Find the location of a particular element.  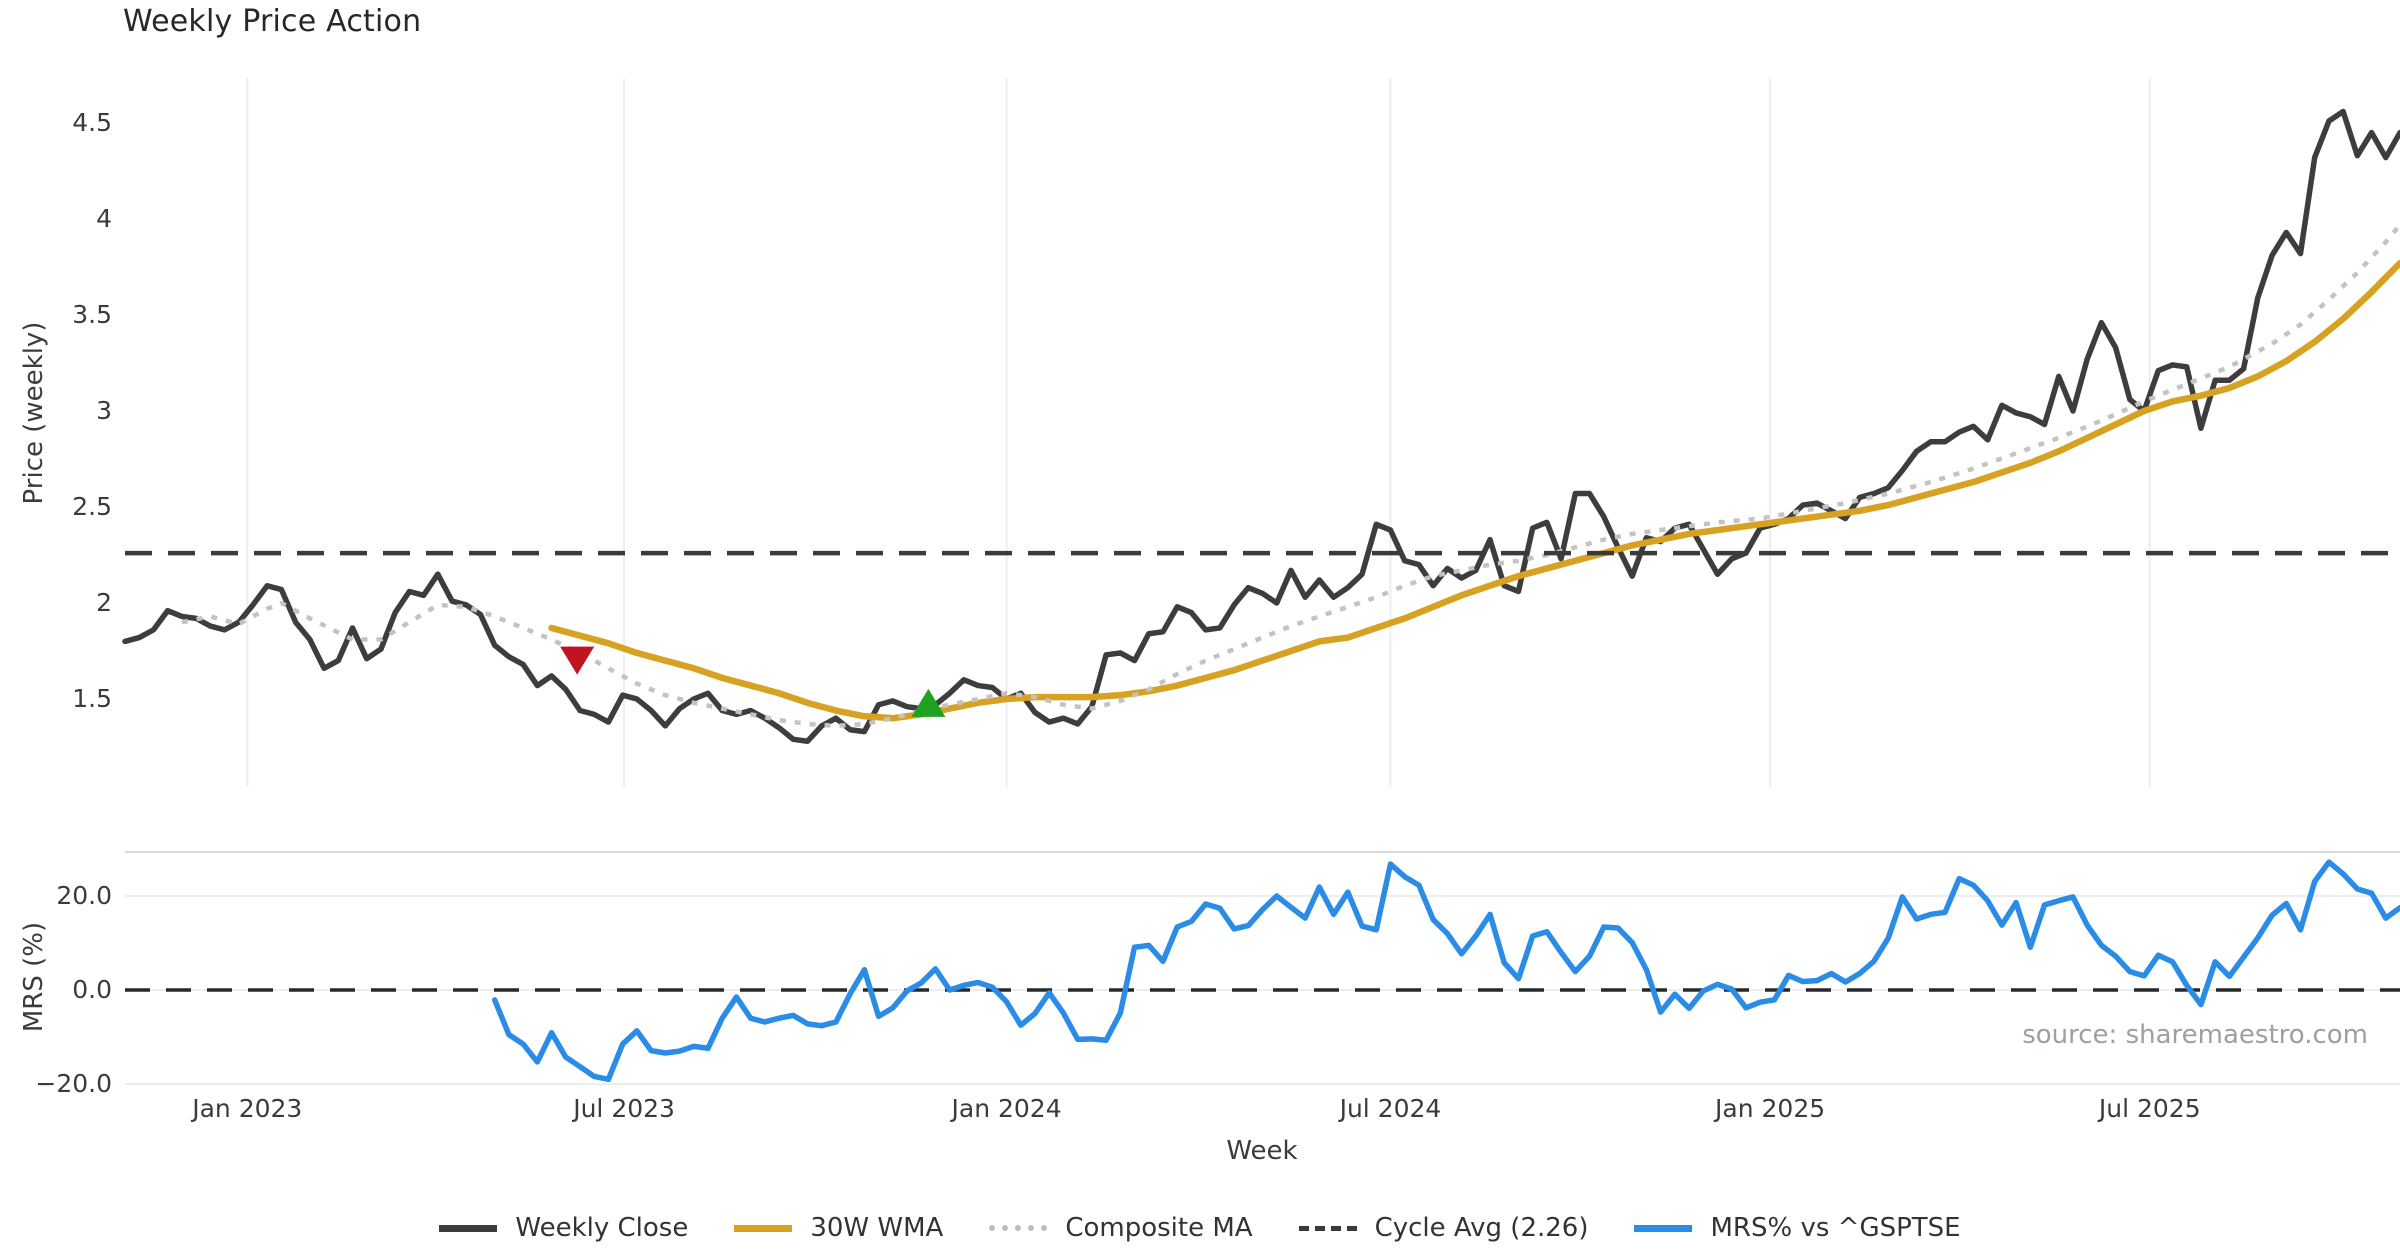

price-y-tick-label: 2.5 is located at coordinates (92, 506).